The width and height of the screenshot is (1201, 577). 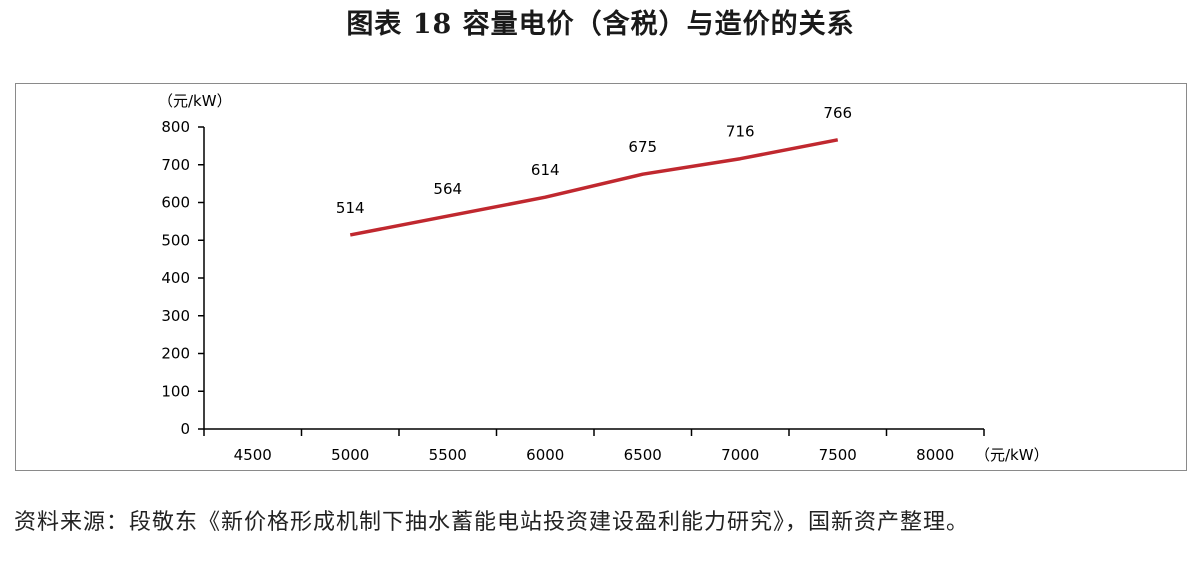 What do you see at coordinates (594, 187) in the screenshot?
I see `series-line` at bounding box center [594, 187].